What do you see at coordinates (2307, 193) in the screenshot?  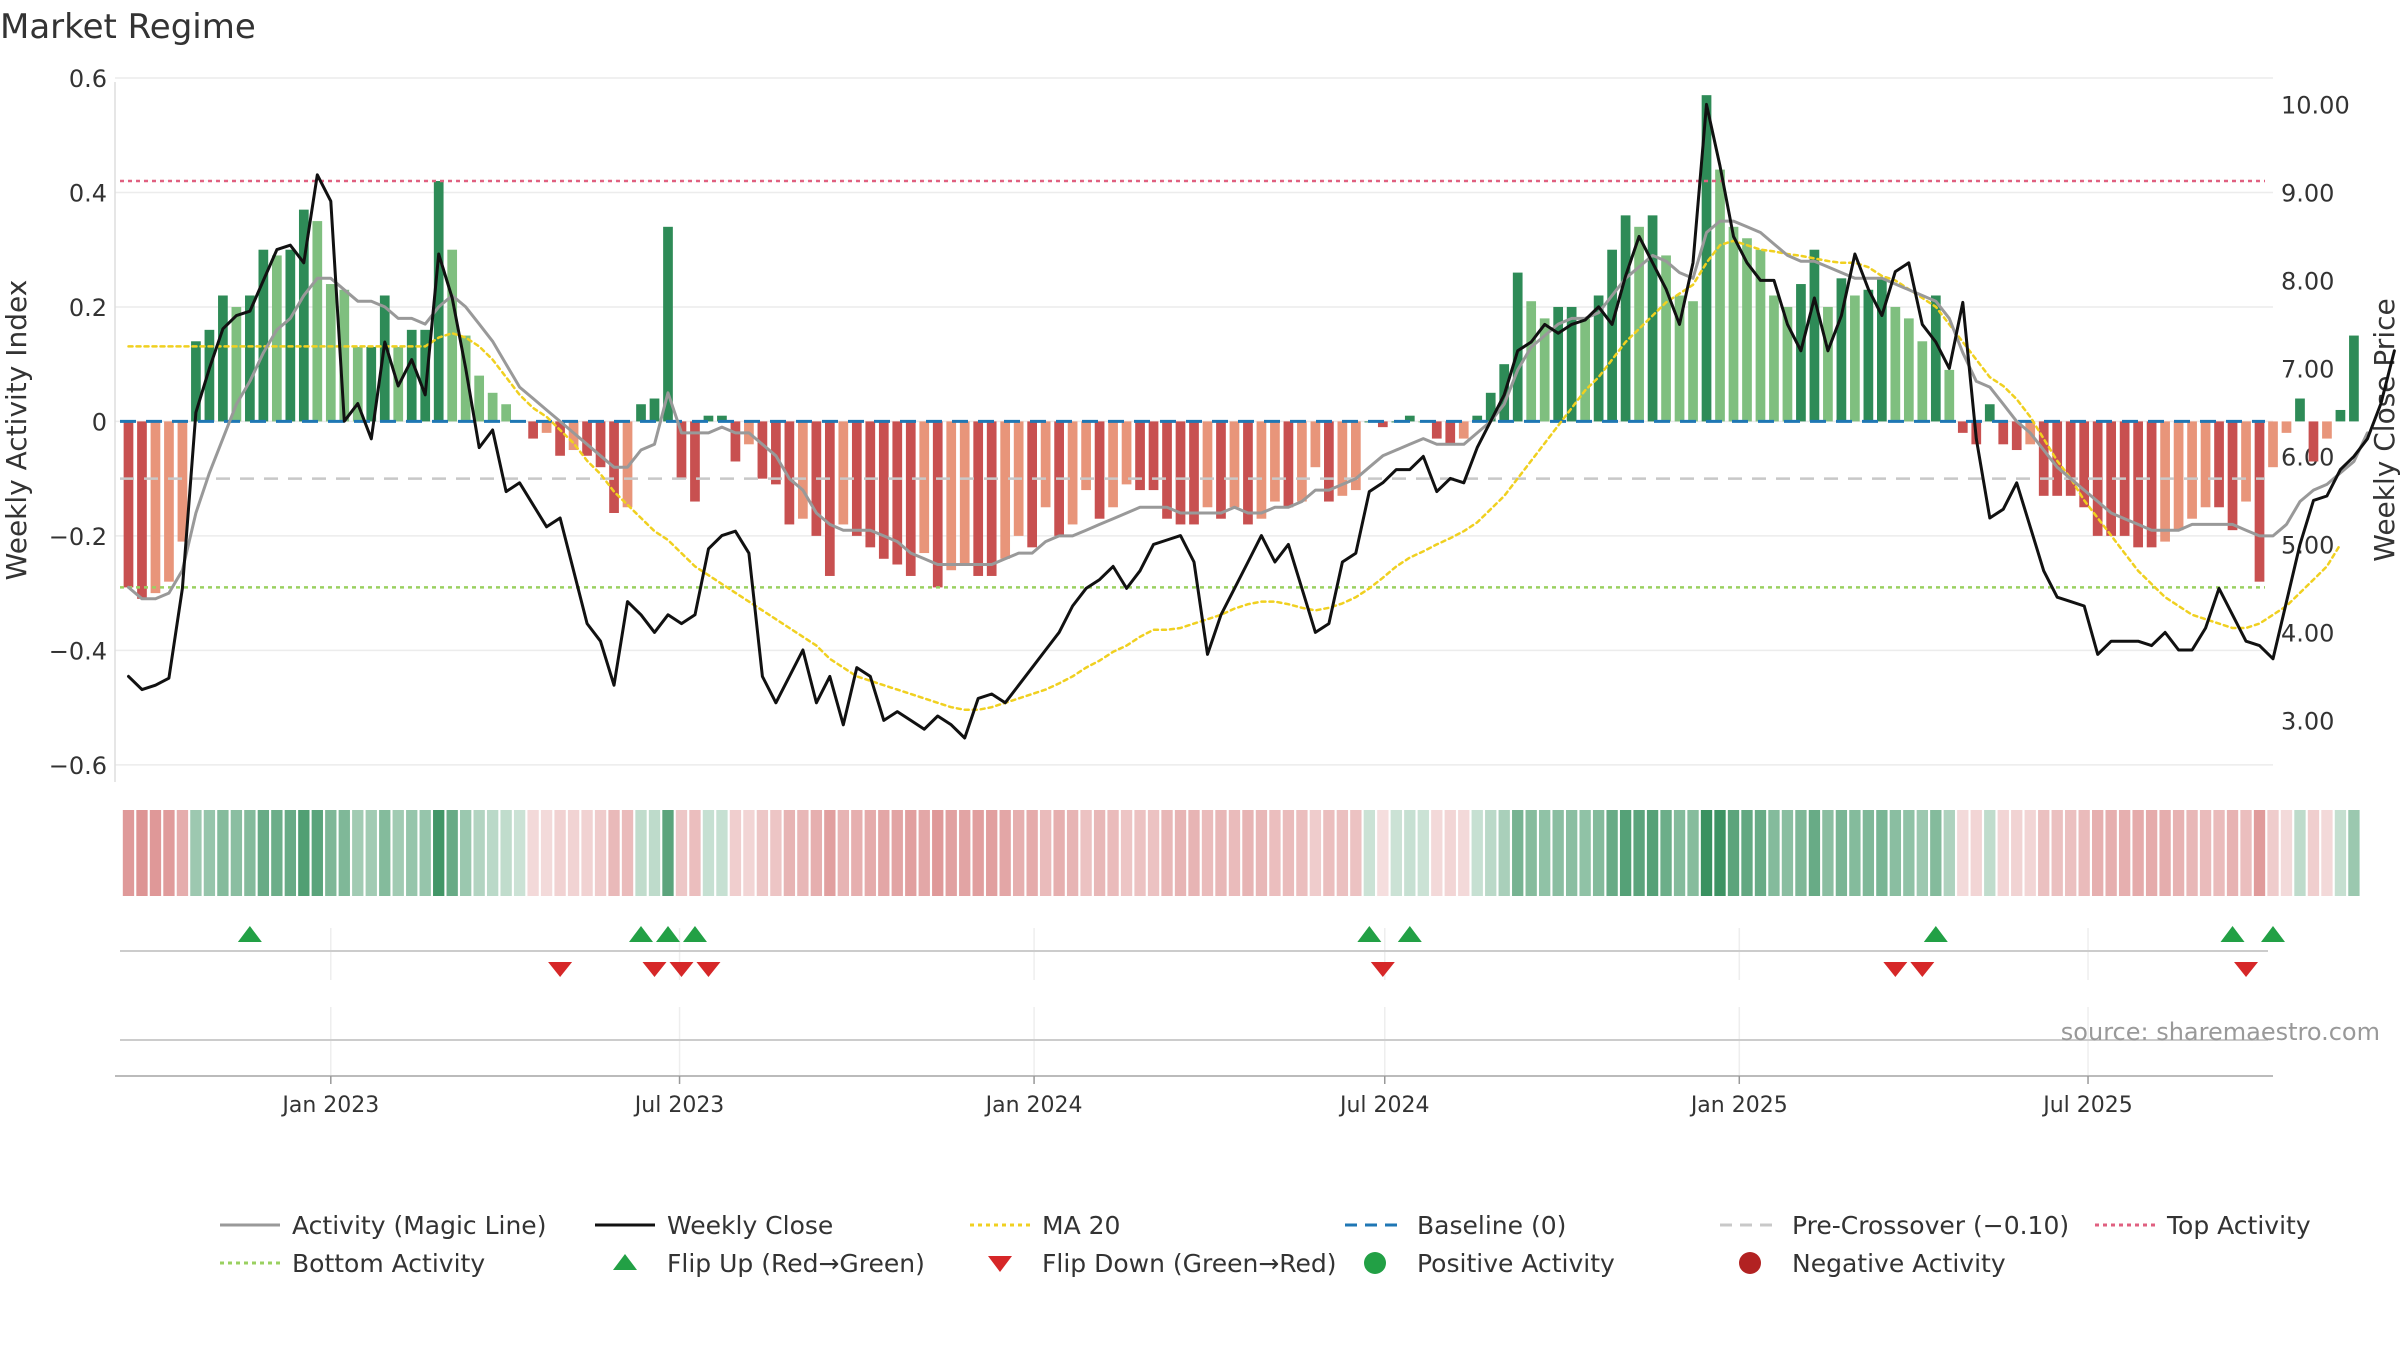 I see `y2-tick-label: 9.00` at bounding box center [2307, 193].